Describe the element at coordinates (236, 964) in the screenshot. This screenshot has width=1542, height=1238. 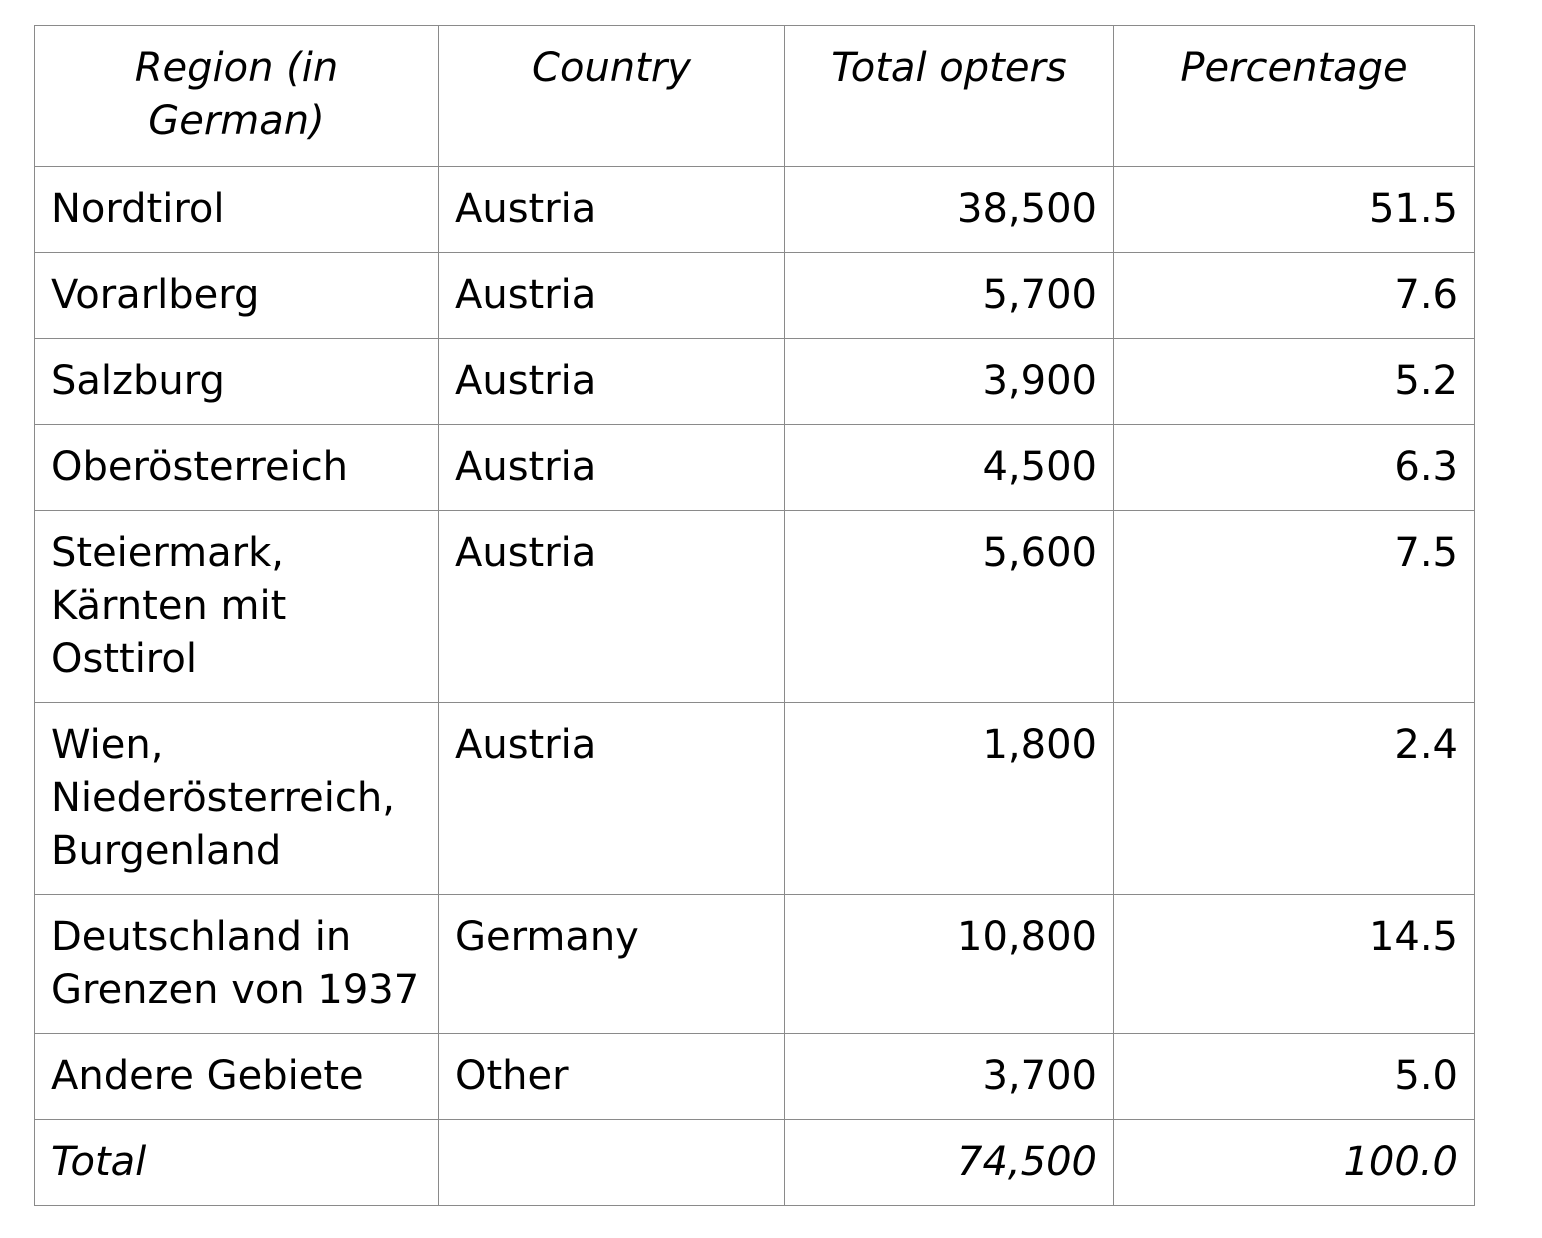
I see `cell-region: Deutschland in Grenzen von 1937` at that location.